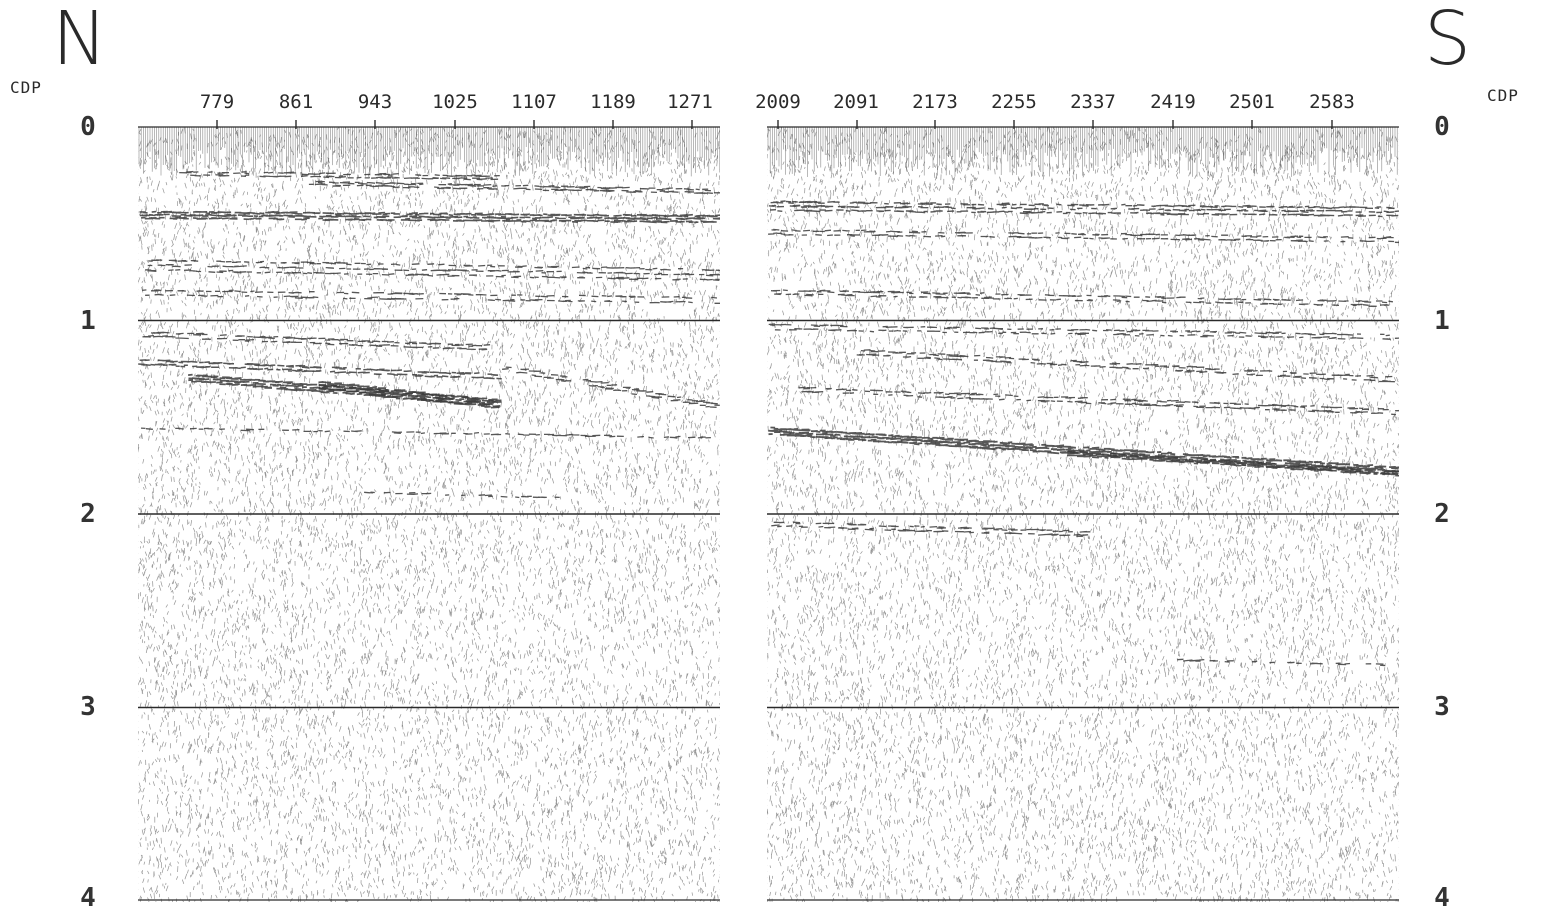 Image resolution: width=1554 pixels, height=915 pixels. What do you see at coordinates (1332, 102) in the screenshot?
I see `cdp-tick-label-right: 2583` at bounding box center [1332, 102].